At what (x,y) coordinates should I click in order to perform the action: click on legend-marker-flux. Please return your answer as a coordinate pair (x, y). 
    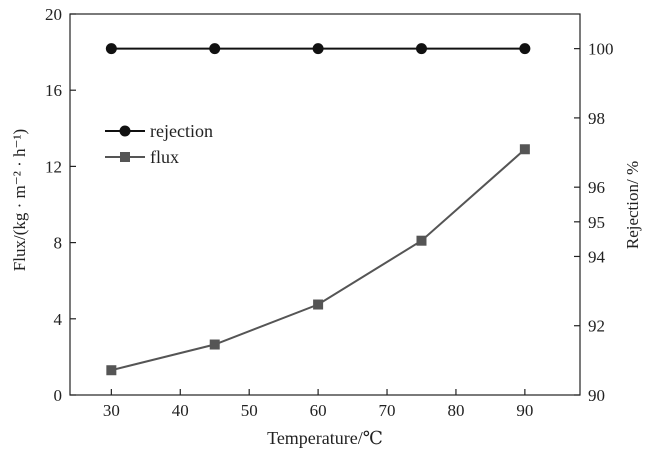
    Looking at the image, I should click on (125, 157).